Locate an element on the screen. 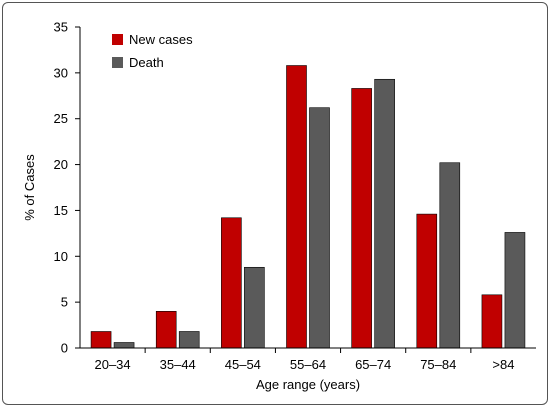  x-tick-label: 55–64 is located at coordinates (308, 364).